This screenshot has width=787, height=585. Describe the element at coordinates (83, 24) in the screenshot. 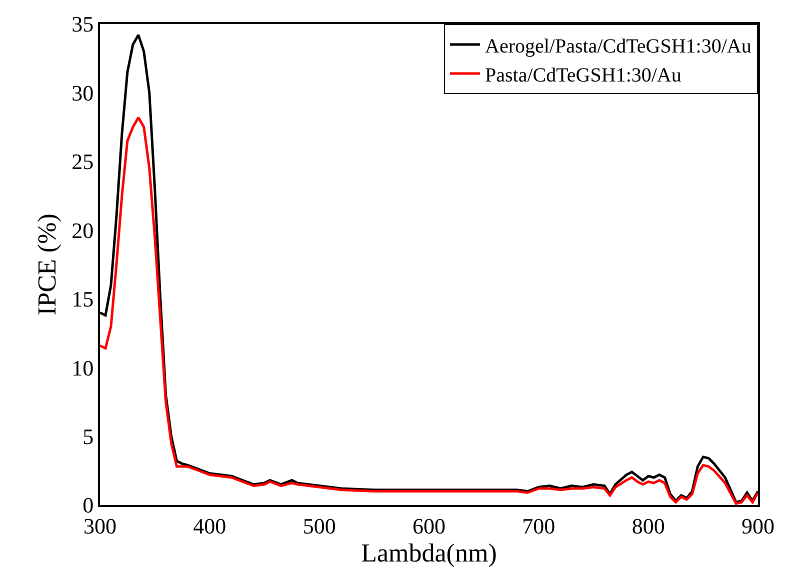

I see `y-tick-label: 35` at that location.